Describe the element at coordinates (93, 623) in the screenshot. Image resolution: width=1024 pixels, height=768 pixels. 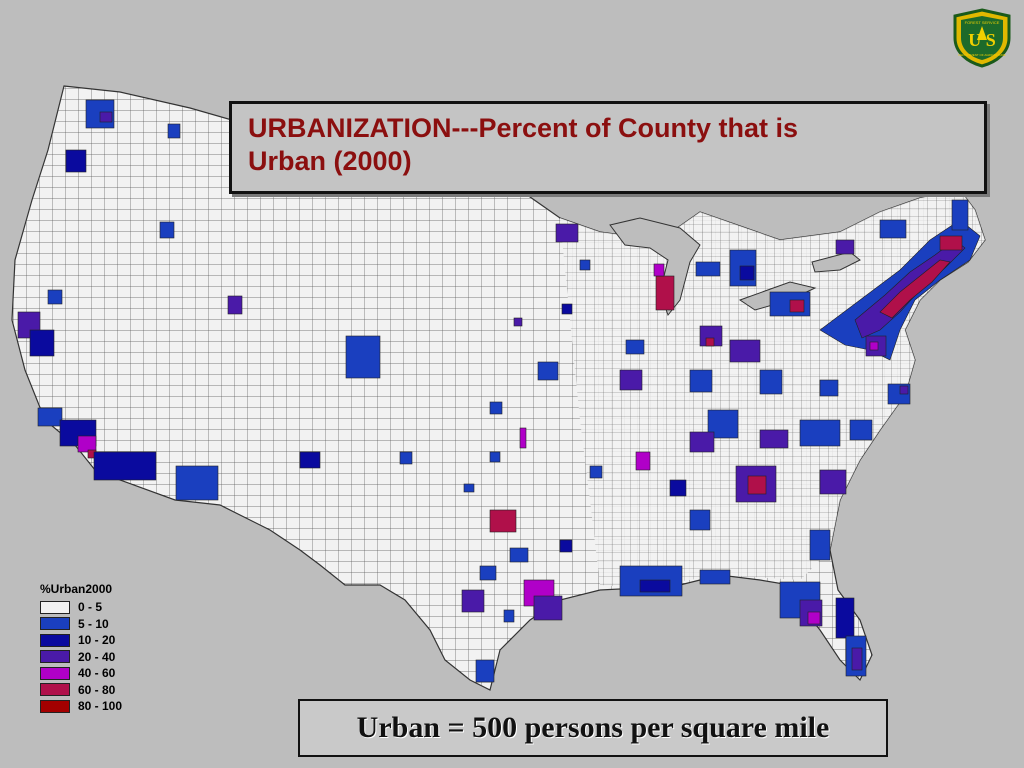
I see `legend-label: 5 - 10` at that location.